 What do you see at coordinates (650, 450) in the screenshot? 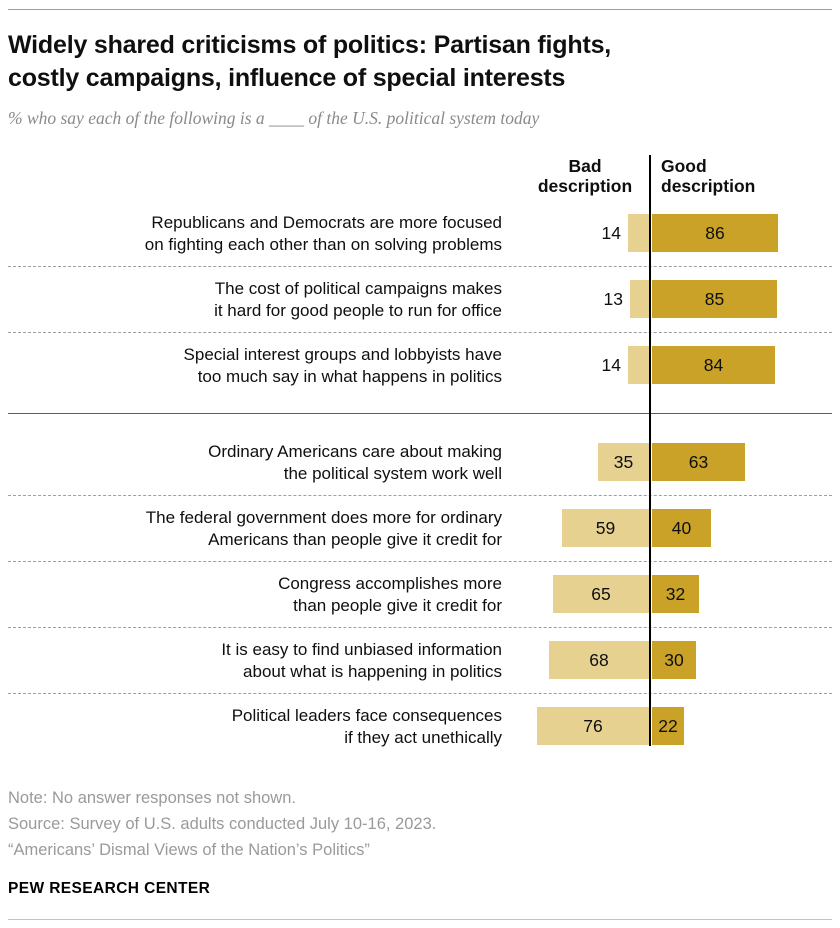
I see `zero-axis-line` at bounding box center [650, 450].